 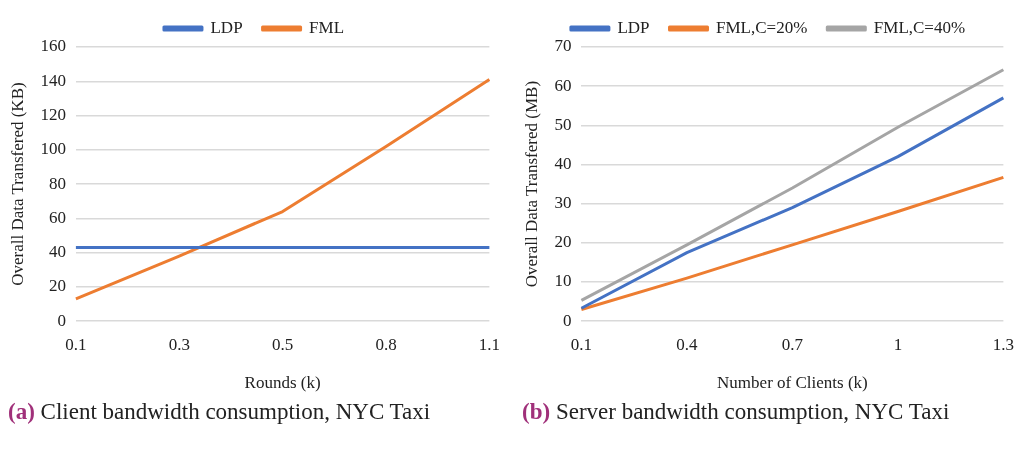 I want to click on x-axis-title: Number of Clients (k), so click(x=792, y=383).